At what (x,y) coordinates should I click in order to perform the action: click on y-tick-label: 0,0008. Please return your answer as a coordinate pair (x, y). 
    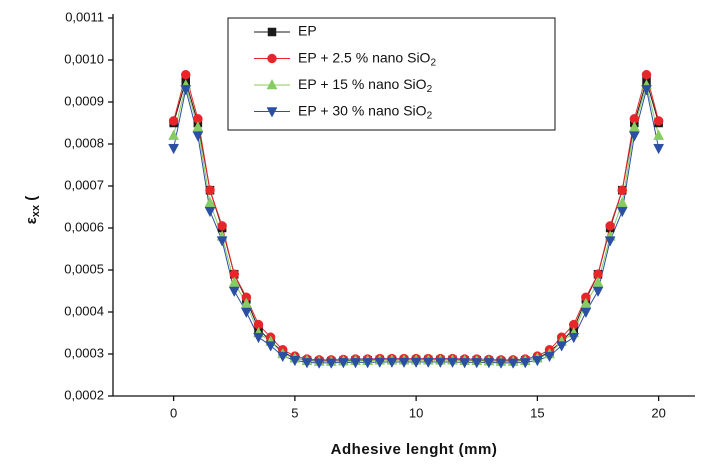
    Looking at the image, I should click on (84, 142).